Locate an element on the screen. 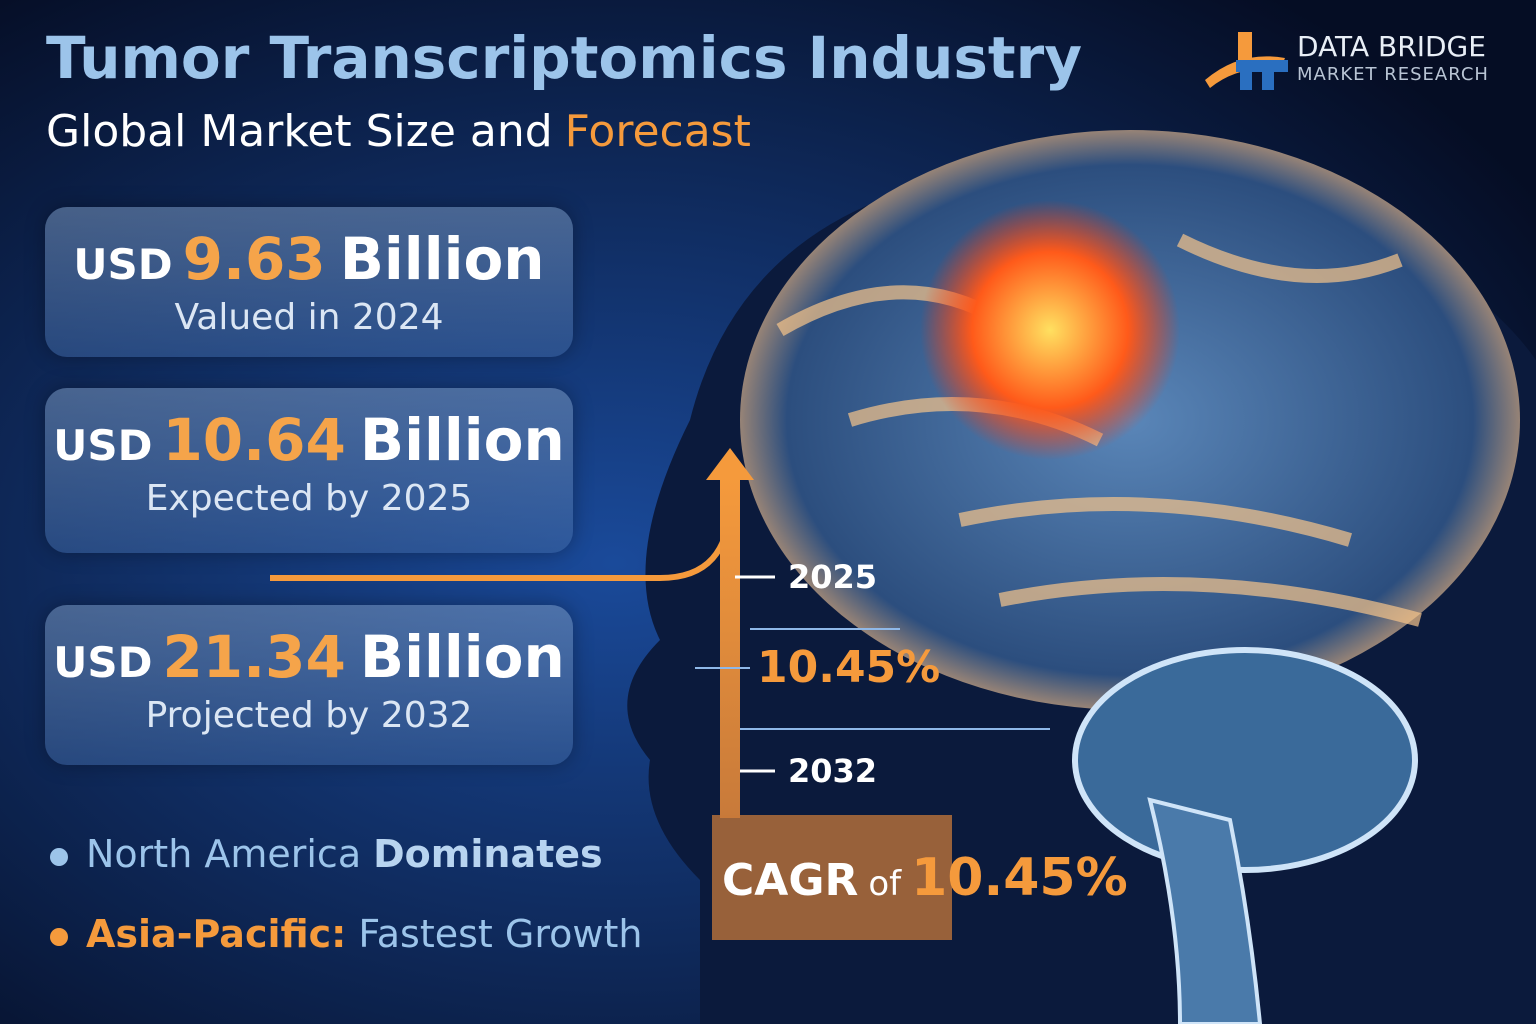 The width and height of the screenshot is (1536, 1024). cagr: CAGR of 10.45% is located at coordinates (925, 878).